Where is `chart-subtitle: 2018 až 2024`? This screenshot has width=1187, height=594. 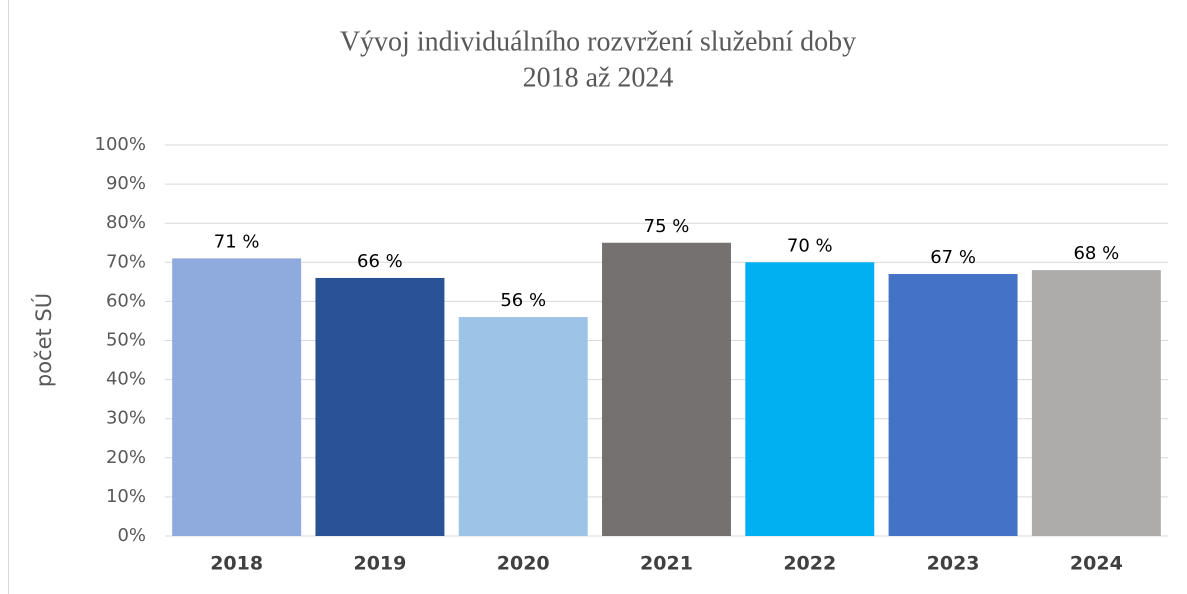 chart-subtitle: 2018 až 2024 is located at coordinates (598, 77).